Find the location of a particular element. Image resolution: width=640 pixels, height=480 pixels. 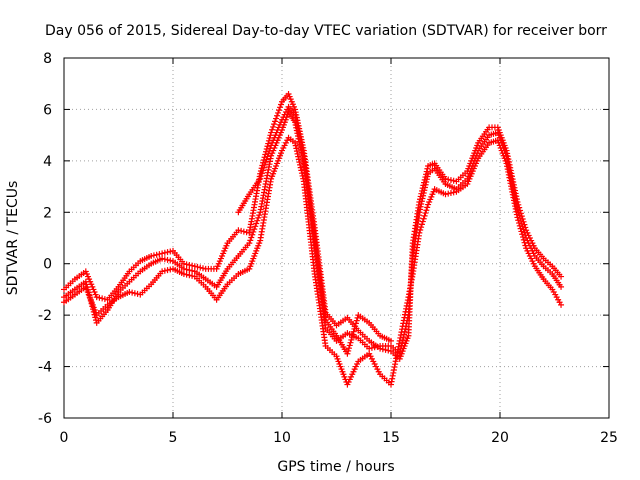

y-tick-label: 2 is located at coordinates (47, 213).